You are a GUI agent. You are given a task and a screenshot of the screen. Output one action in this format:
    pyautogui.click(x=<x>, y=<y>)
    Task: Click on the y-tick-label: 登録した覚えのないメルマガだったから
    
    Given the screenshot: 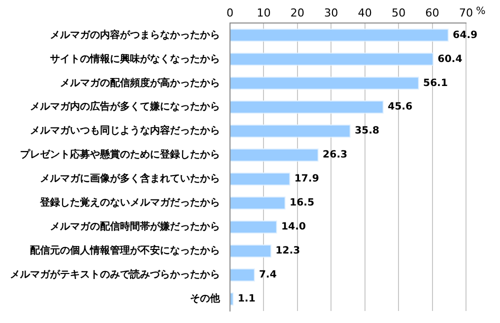 What is the action you would take?
    pyautogui.click(x=129, y=202)
    